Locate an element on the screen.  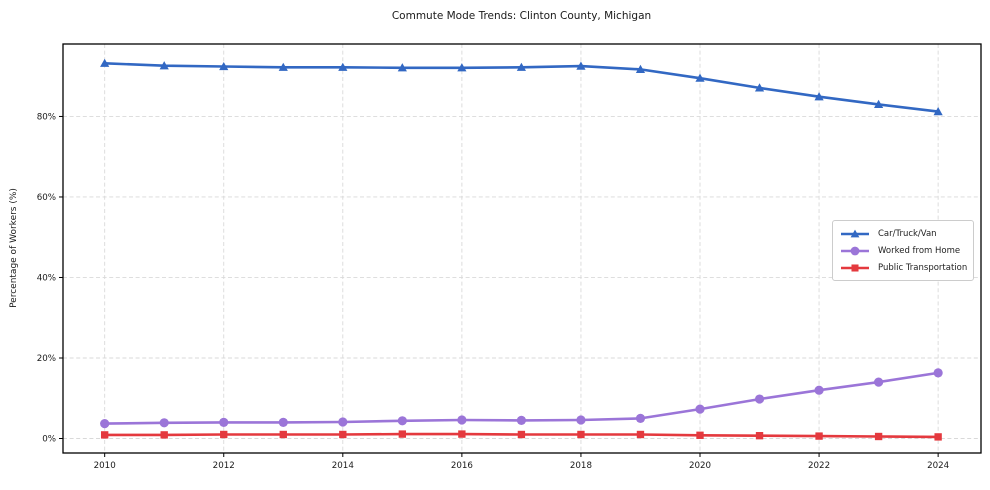
legend-item-car-truck-van: Car/Truck/Van is located at coordinates (903, 233).